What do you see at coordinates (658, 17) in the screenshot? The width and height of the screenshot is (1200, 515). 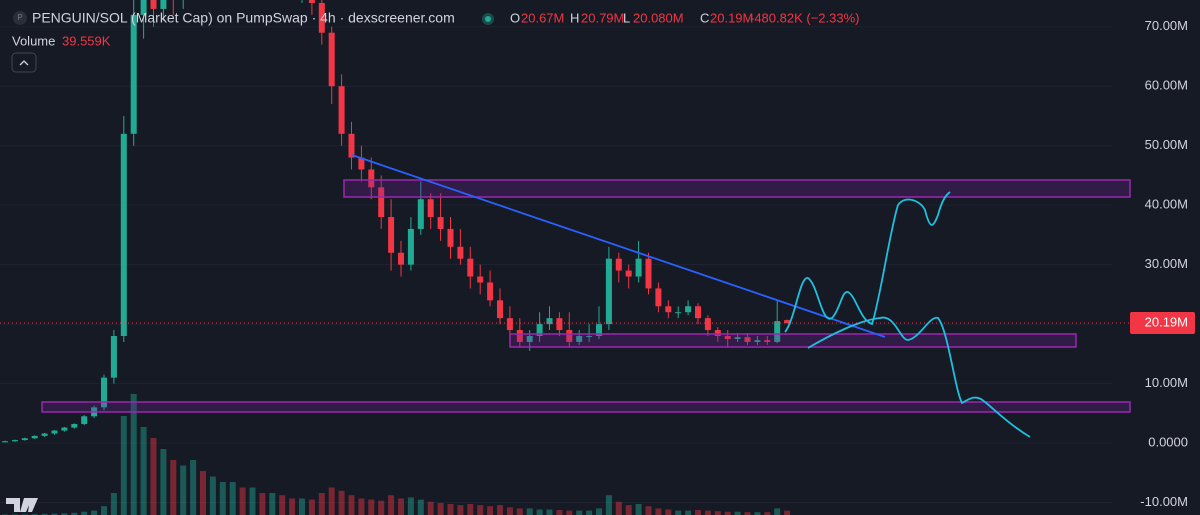 I see `ohlc-value: 20.080M` at bounding box center [658, 17].